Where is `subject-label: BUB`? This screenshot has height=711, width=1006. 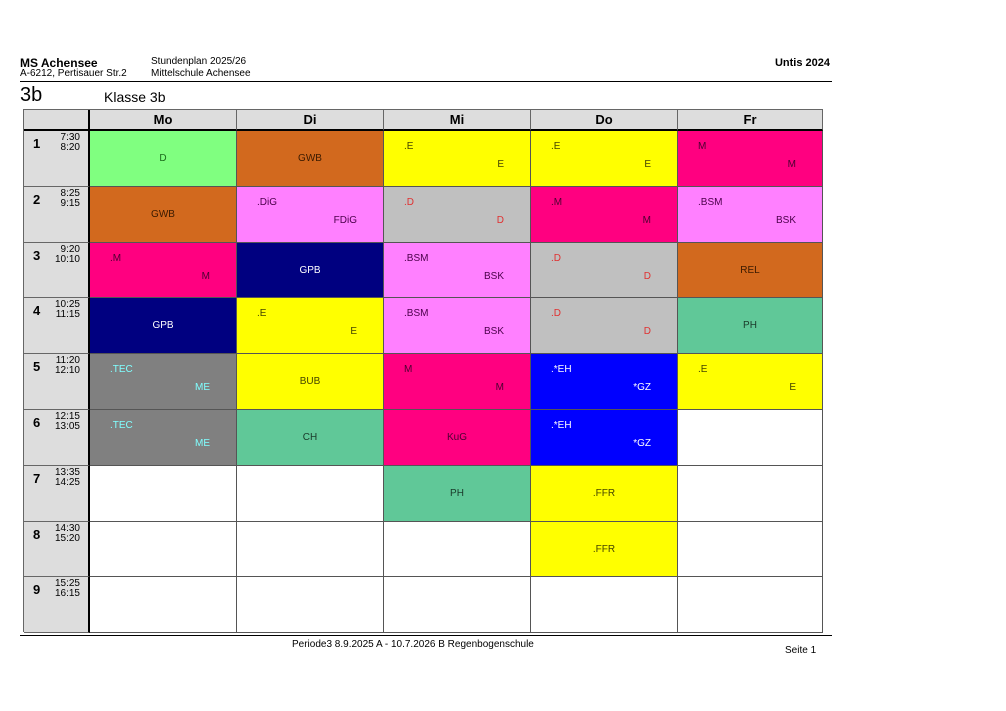 subject-label: BUB is located at coordinates (310, 382).